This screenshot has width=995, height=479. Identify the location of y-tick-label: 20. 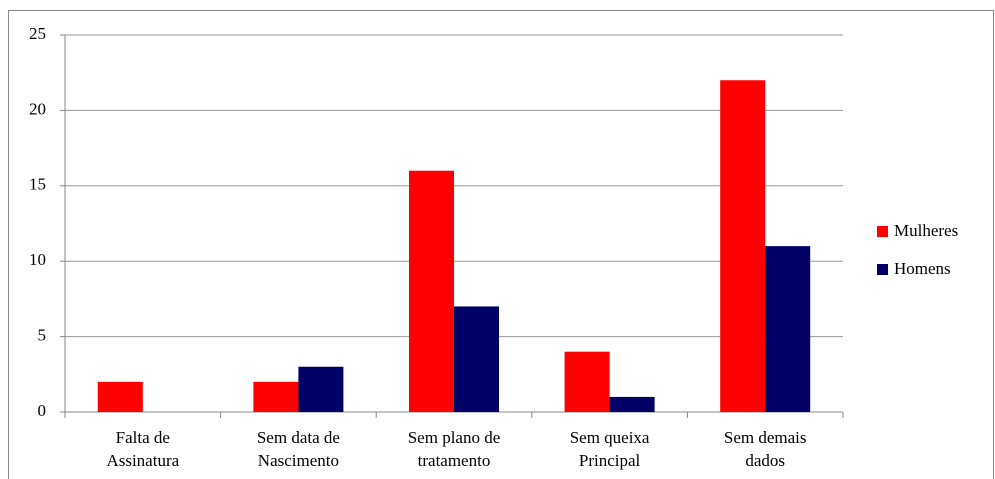
(37, 108).